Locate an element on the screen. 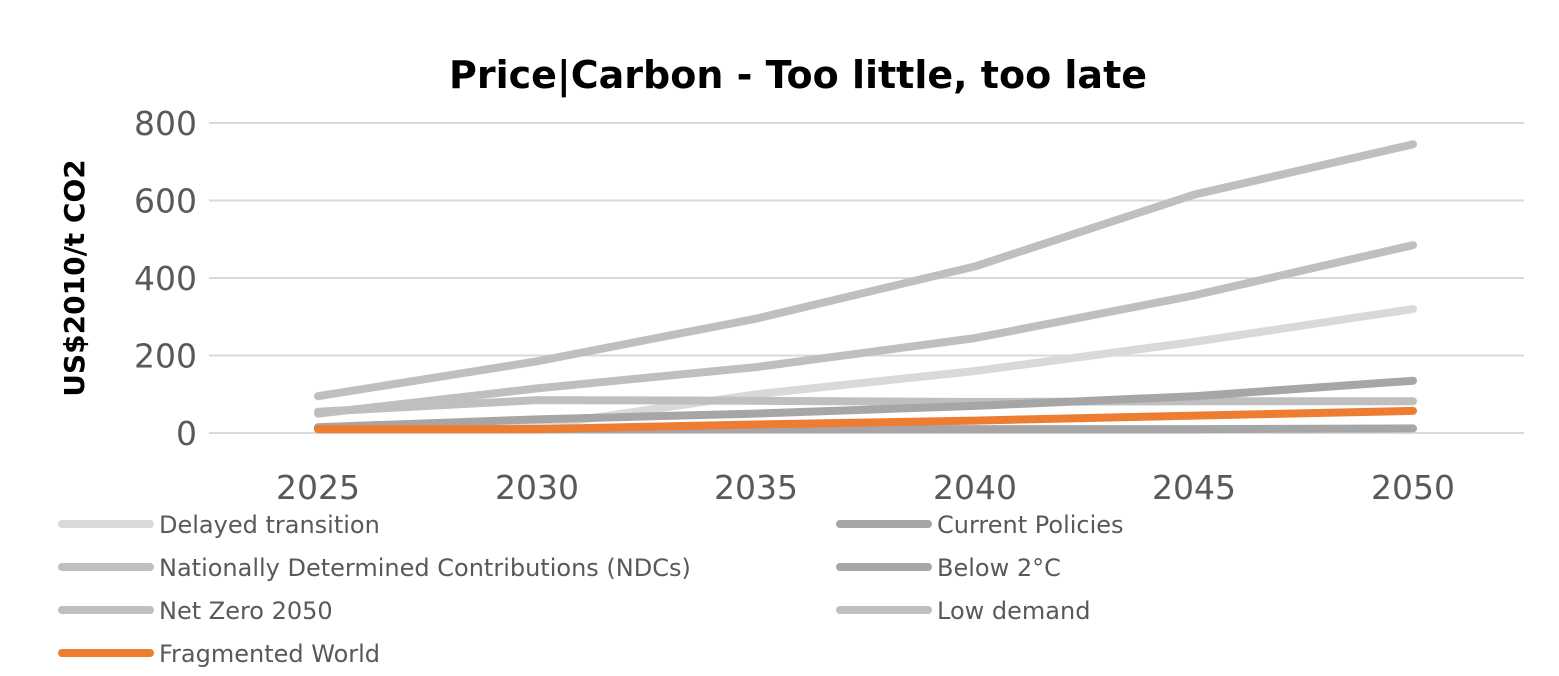  legend-item-label: Delayed transition is located at coordinates (269, 525).